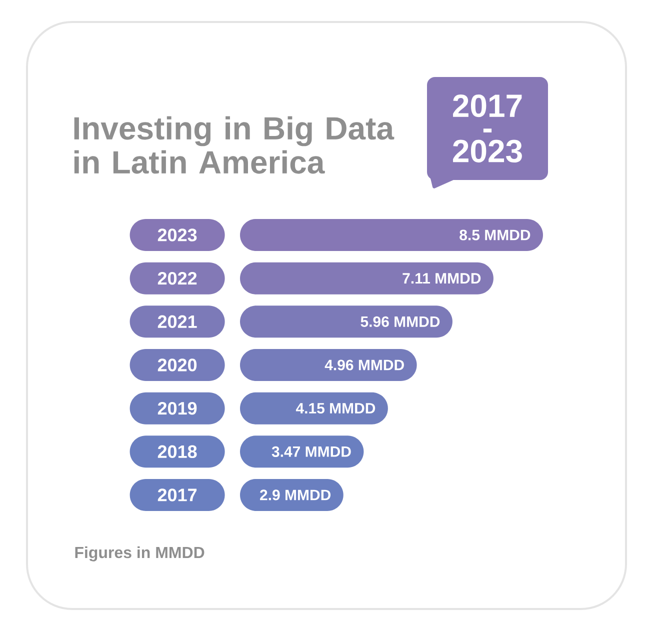 The height and width of the screenshot is (634, 656). I want to click on y-tick-label: 2022, so click(177, 278).